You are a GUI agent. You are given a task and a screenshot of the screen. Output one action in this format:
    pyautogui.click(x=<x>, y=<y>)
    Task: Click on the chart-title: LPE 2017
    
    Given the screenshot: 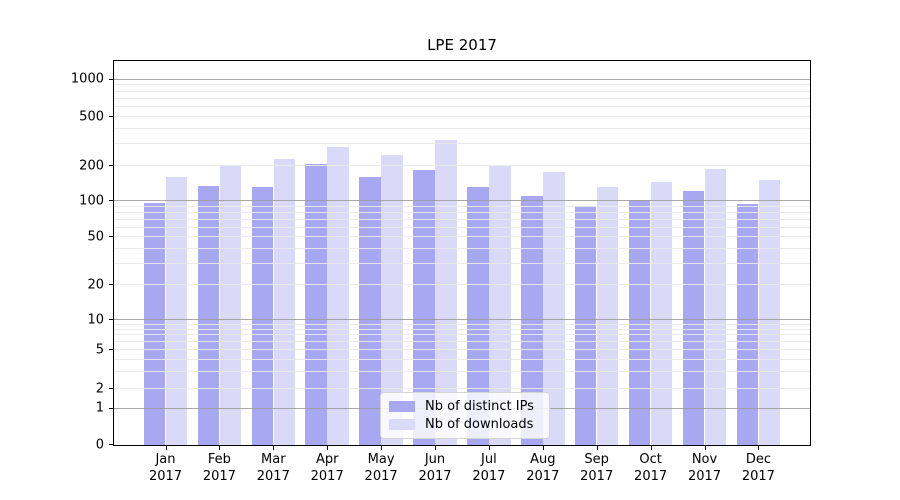 What is the action you would take?
    pyautogui.click(x=462, y=45)
    